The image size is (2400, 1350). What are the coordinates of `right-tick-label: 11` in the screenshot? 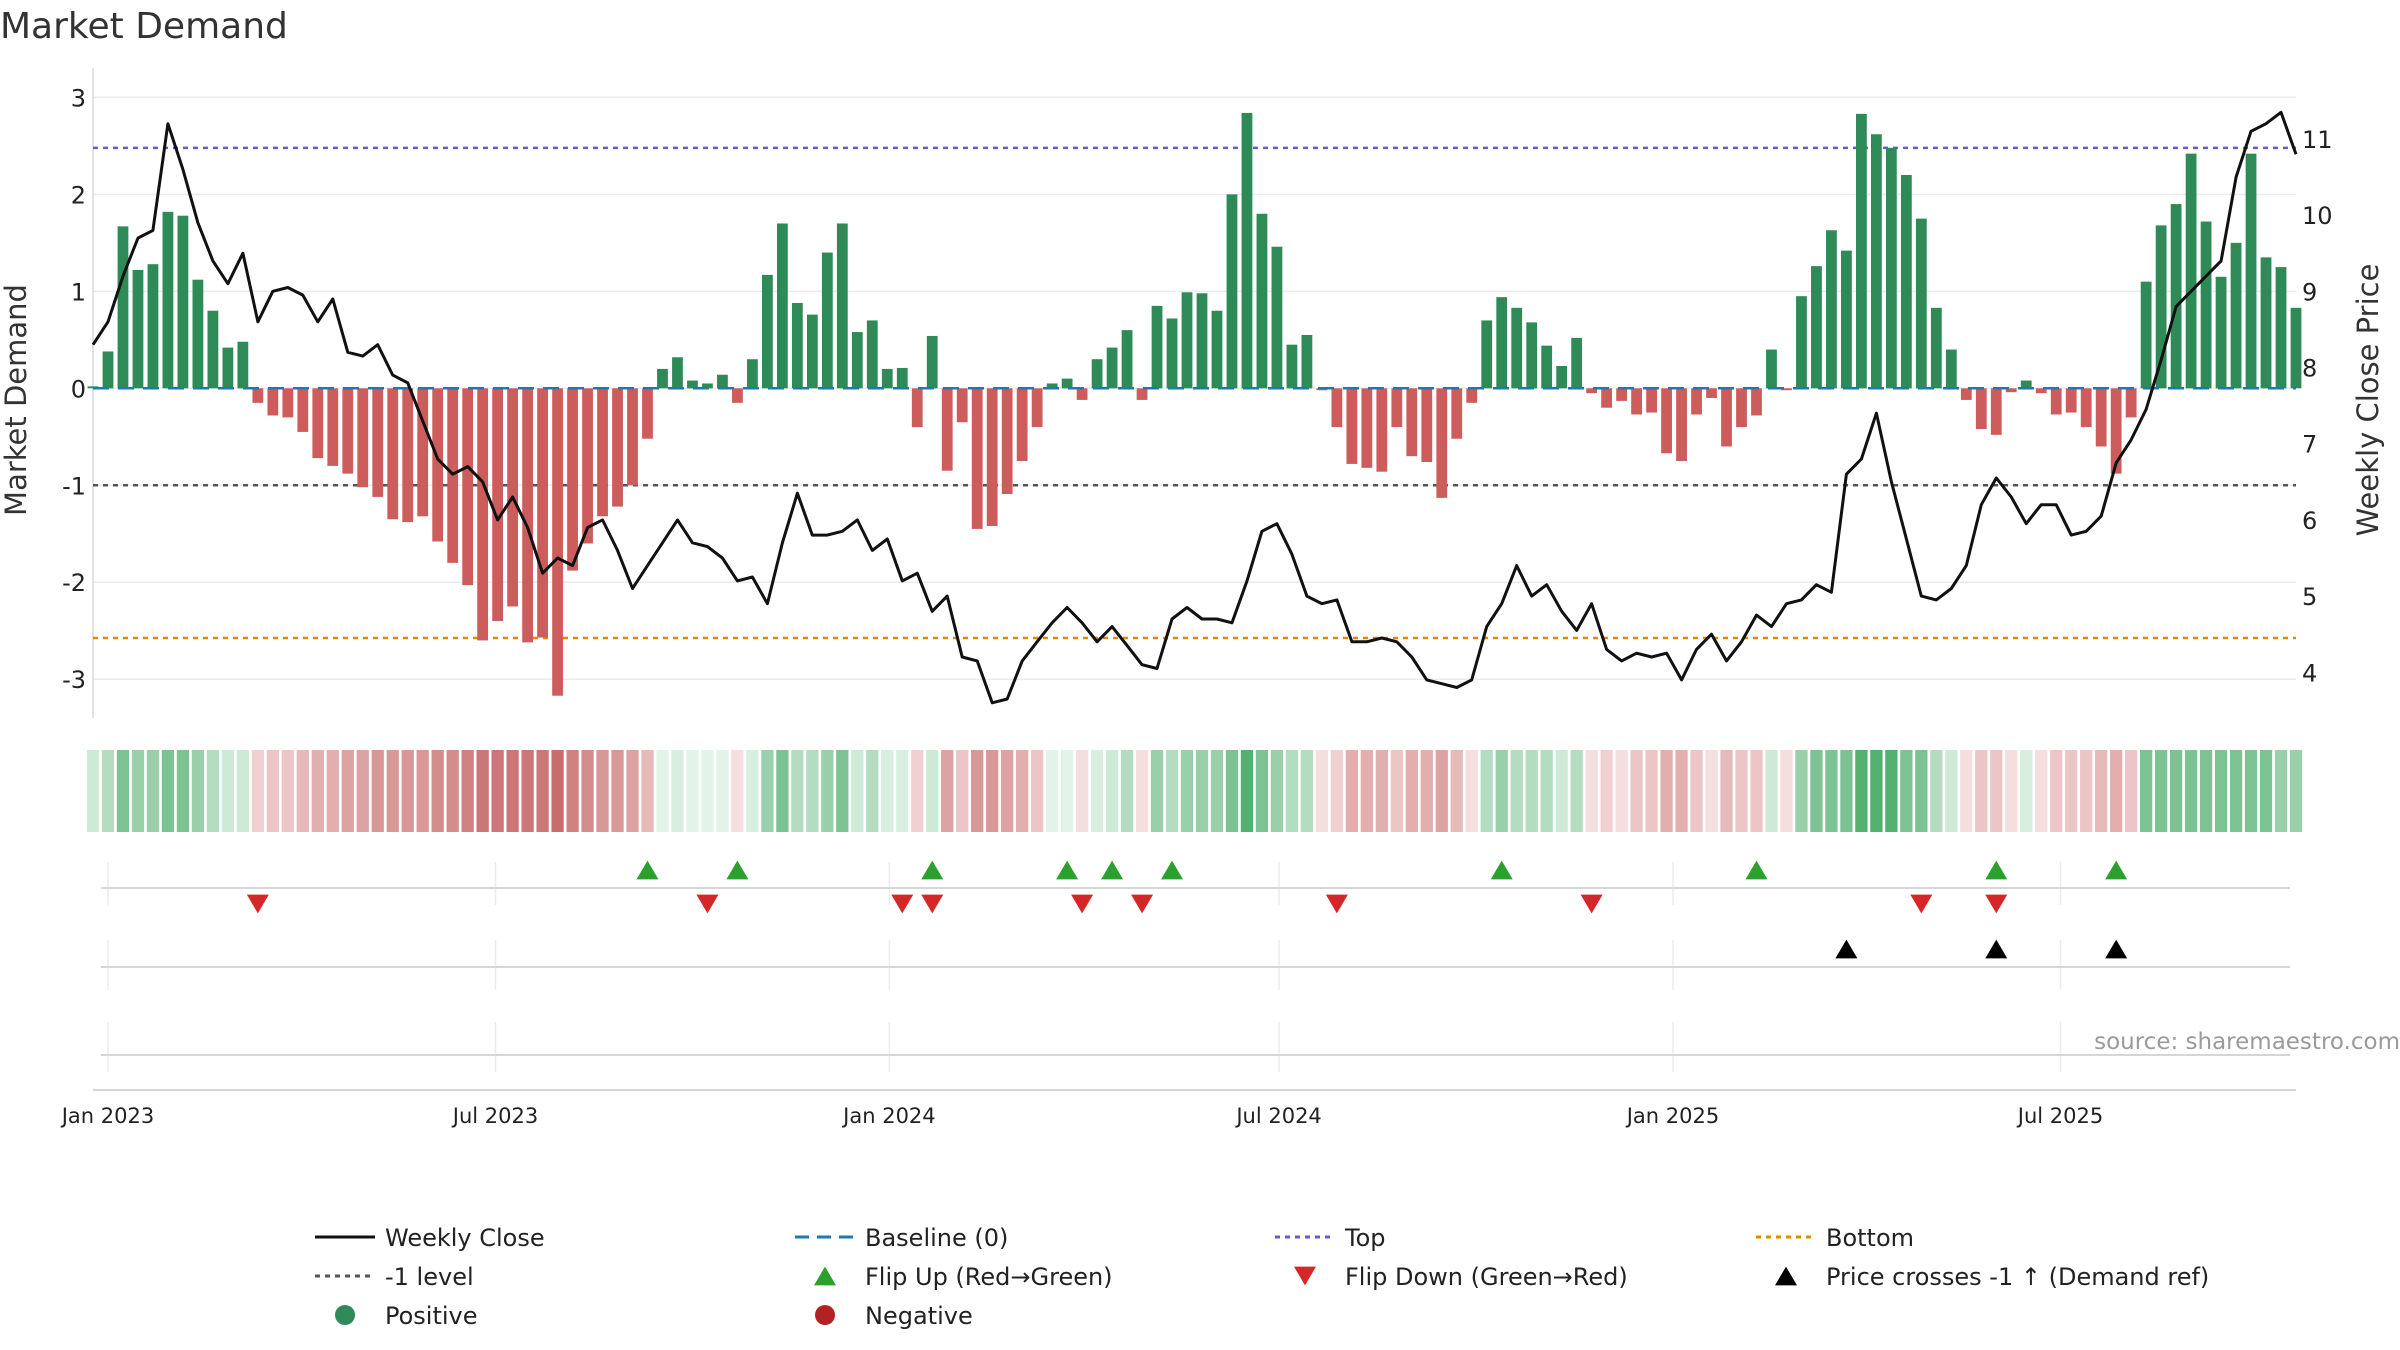 It's located at (2317, 140).